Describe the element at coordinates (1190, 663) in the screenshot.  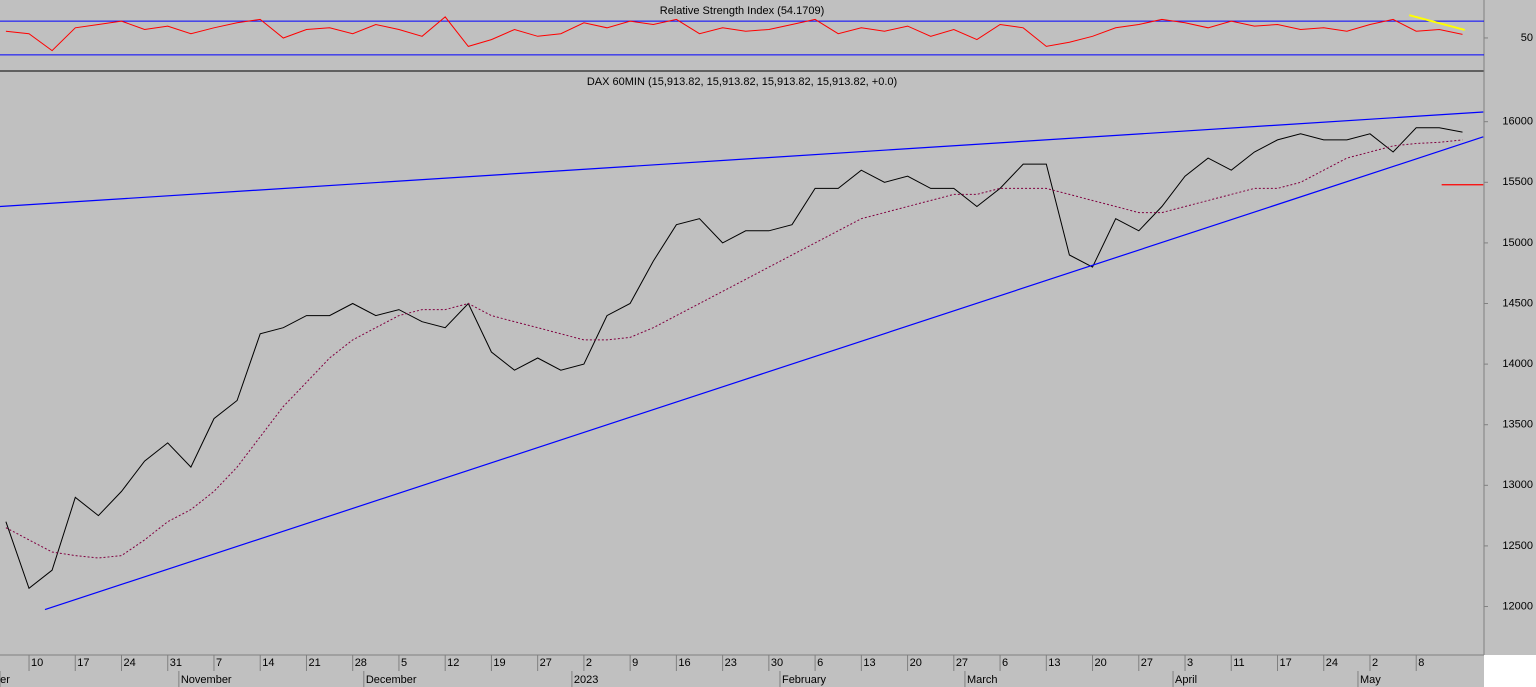
I see `x-tick-label: 3` at that location.